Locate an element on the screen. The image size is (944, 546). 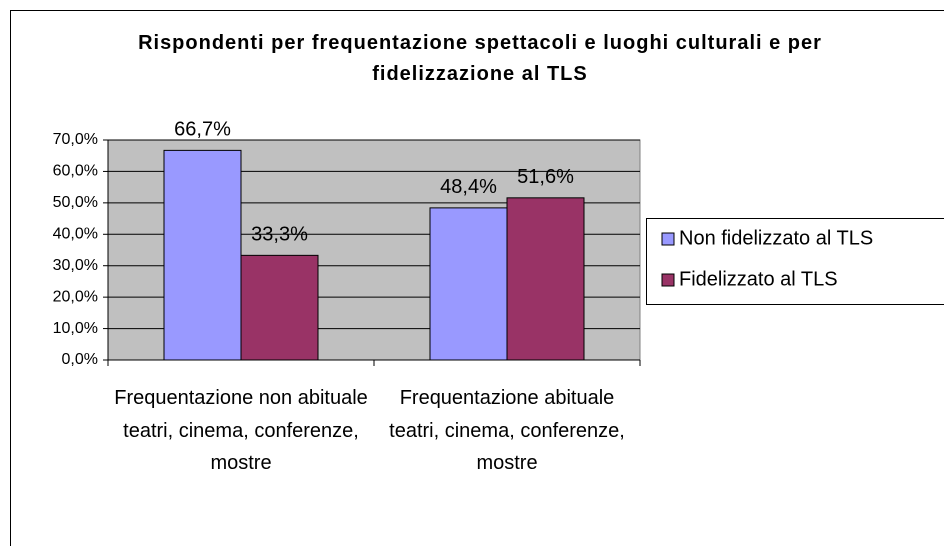
value-label: 66,7% is located at coordinates (202, 130).